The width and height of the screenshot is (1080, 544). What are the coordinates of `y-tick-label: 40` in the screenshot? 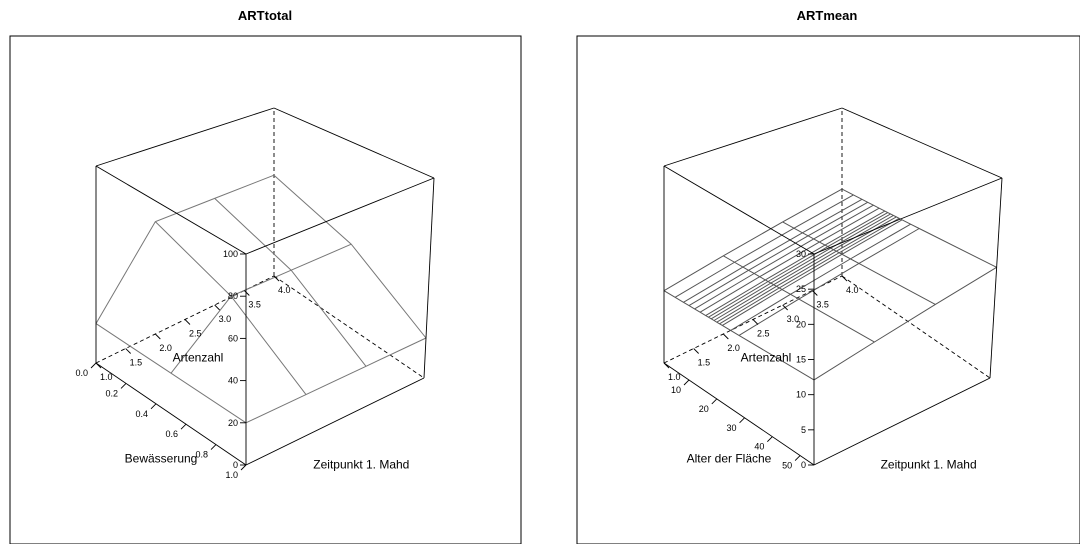 It's located at (759, 447).